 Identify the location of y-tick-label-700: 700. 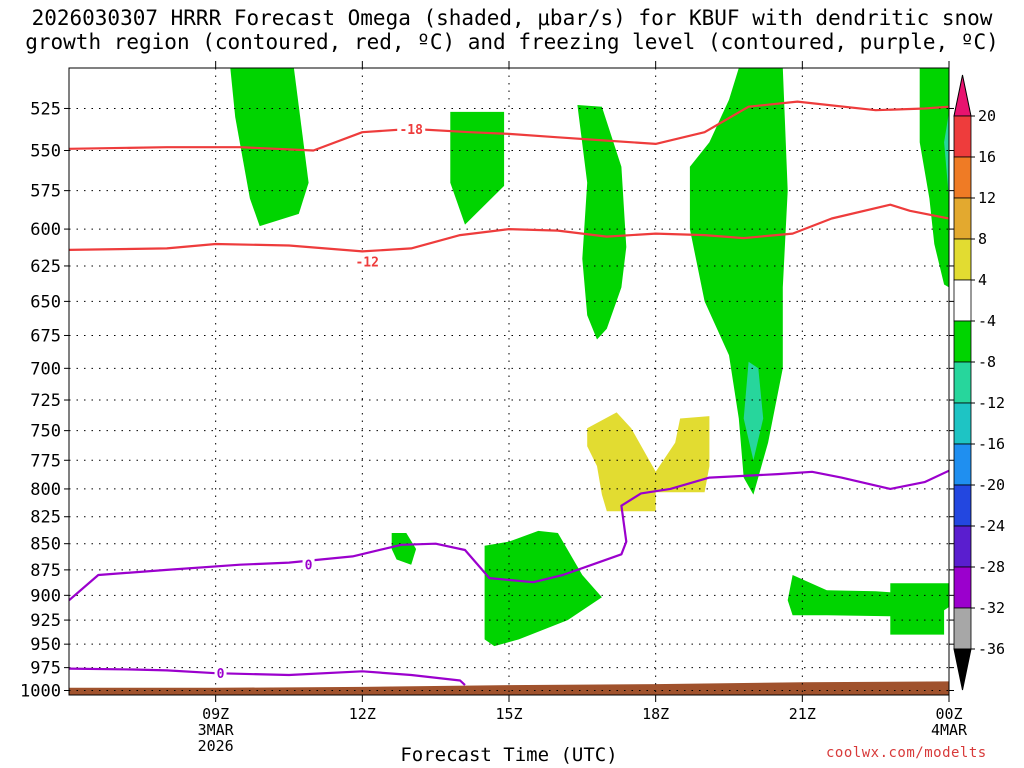
(45, 369).